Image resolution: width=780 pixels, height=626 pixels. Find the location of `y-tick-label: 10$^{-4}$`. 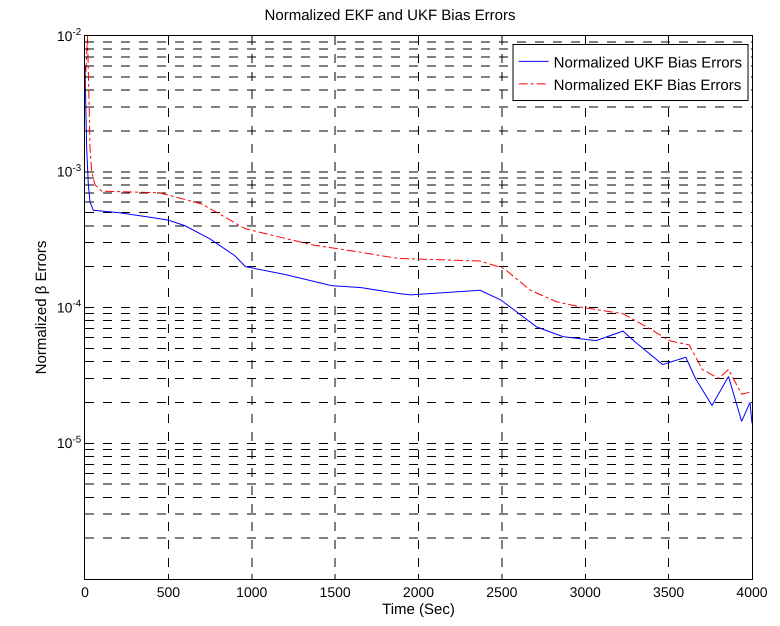

y-tick-label: 10$^{-4}$ is located at coordinates (69, 307).